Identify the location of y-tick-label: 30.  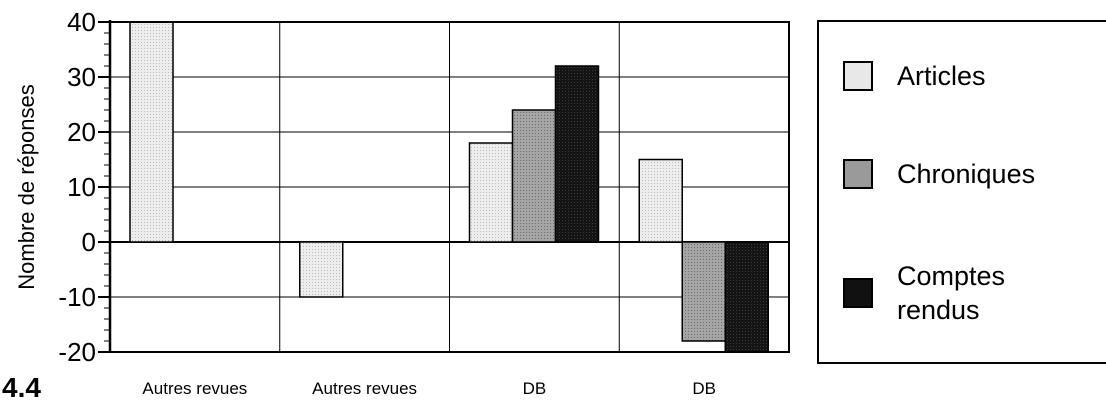
(81, 77).